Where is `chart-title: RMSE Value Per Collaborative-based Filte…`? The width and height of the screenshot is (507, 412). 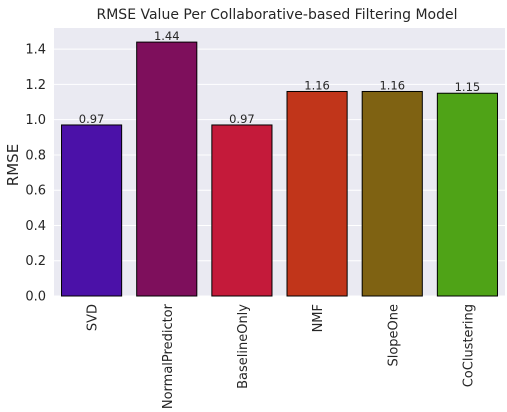 chart-title: RMSE Value Per Collaborative-based Filte… is located at coordinates (277, 15).